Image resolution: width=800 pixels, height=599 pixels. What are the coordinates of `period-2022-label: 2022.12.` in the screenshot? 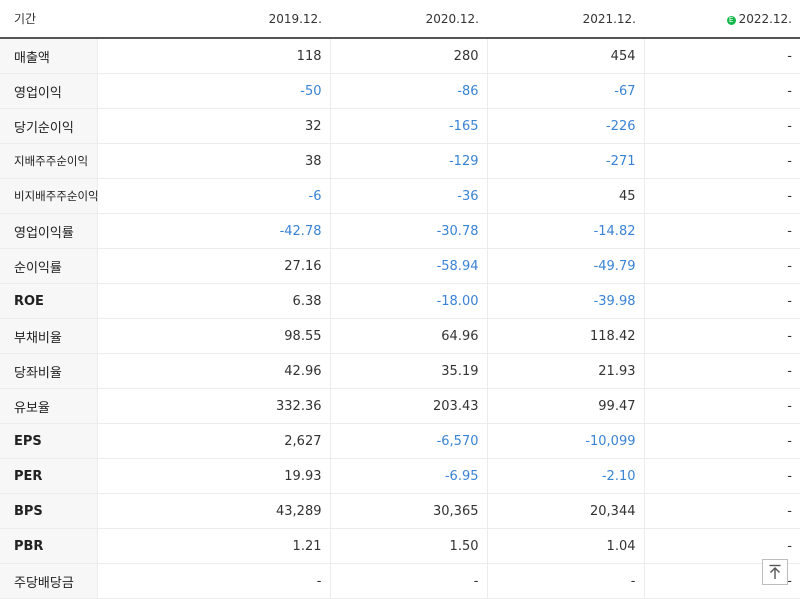 It's located at (765, 18).